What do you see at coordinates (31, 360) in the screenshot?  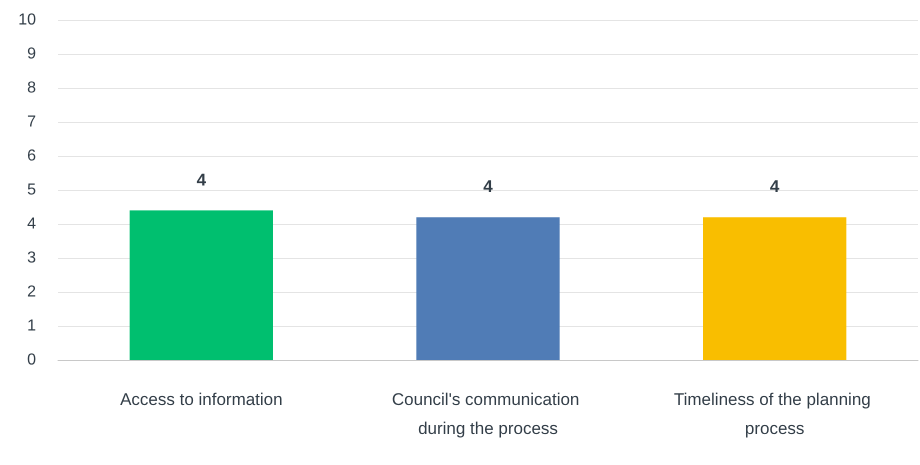 I see `y-tick-label: 0` at bounding box center [31, 360].